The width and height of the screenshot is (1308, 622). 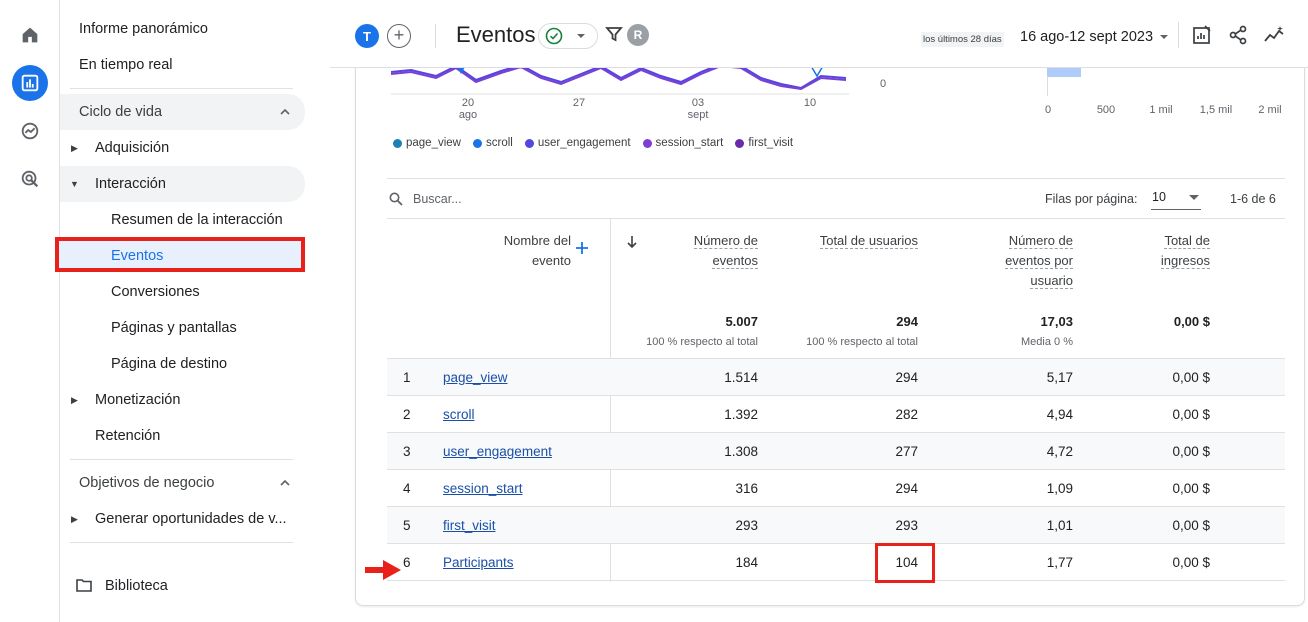 What do you see at coordinates (182, 586) in the screenshot?
I see `sidebar-item-biblioteca: Biblioteca` at bounding box center [182, 586].